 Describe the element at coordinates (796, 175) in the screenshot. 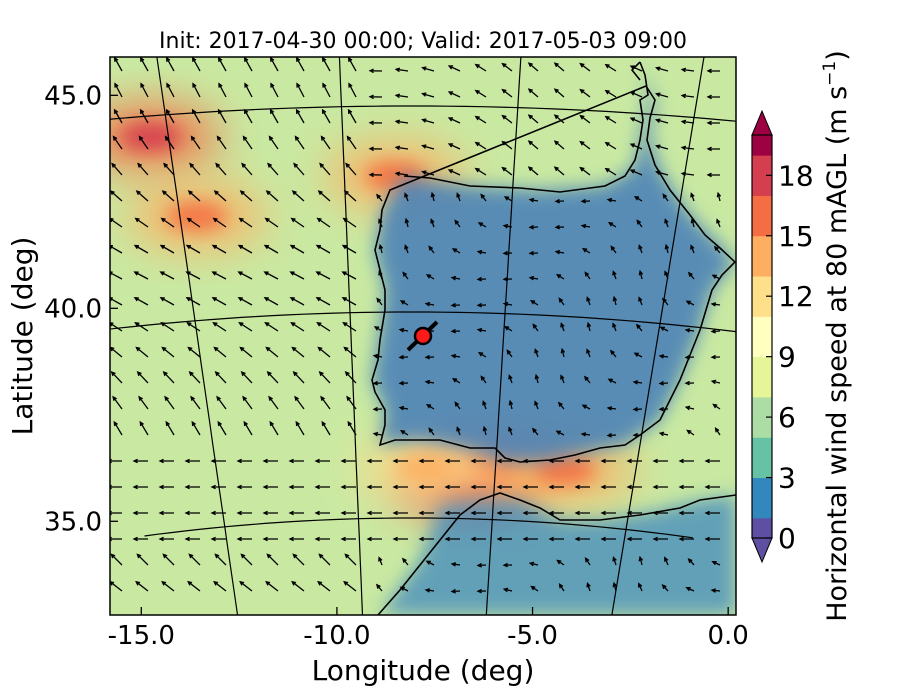

I see `colorbar-tick-label: 18` at that location.